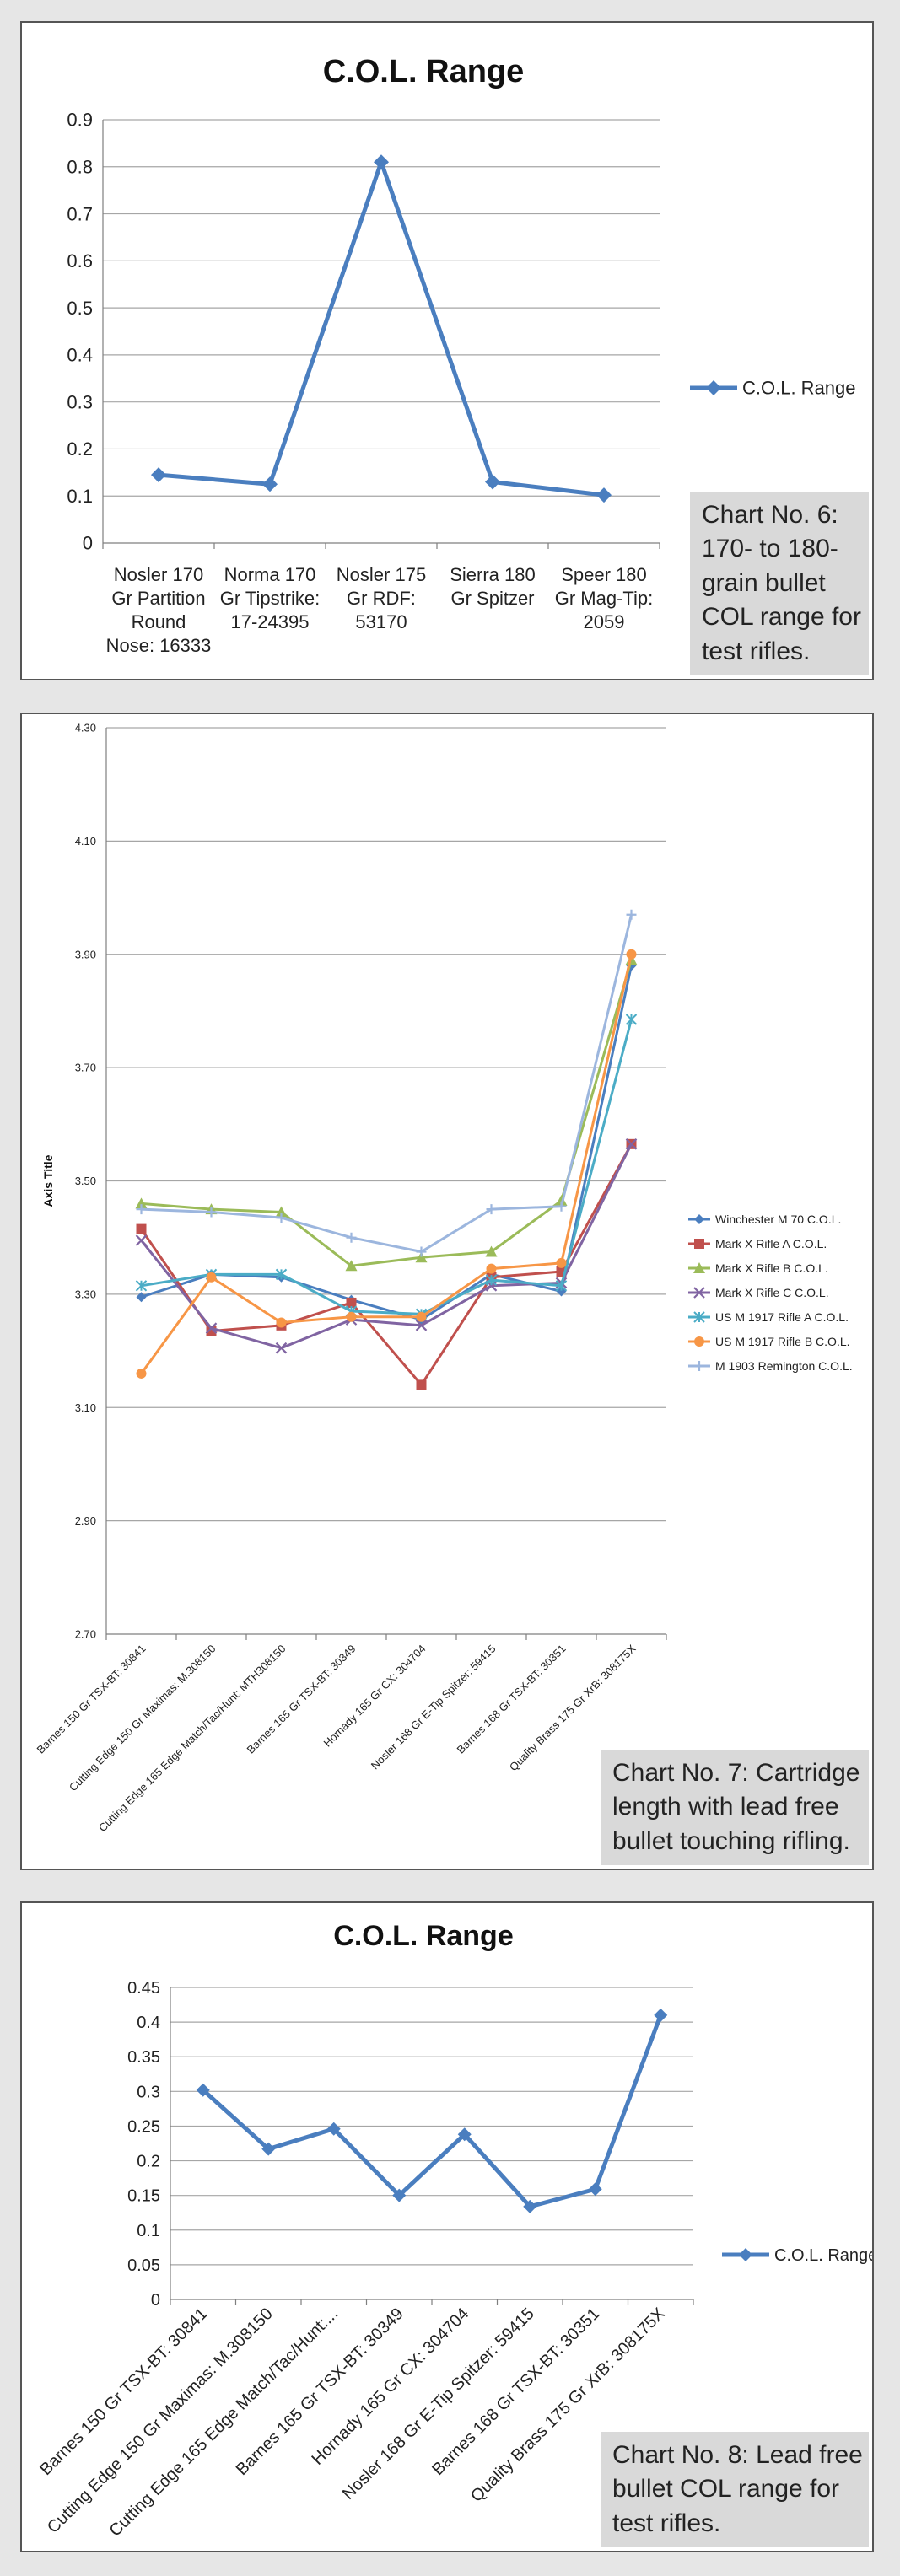 This screenshot has height=2576, width=900. I want to click on caption-line: COL range for, so click(781, 617).